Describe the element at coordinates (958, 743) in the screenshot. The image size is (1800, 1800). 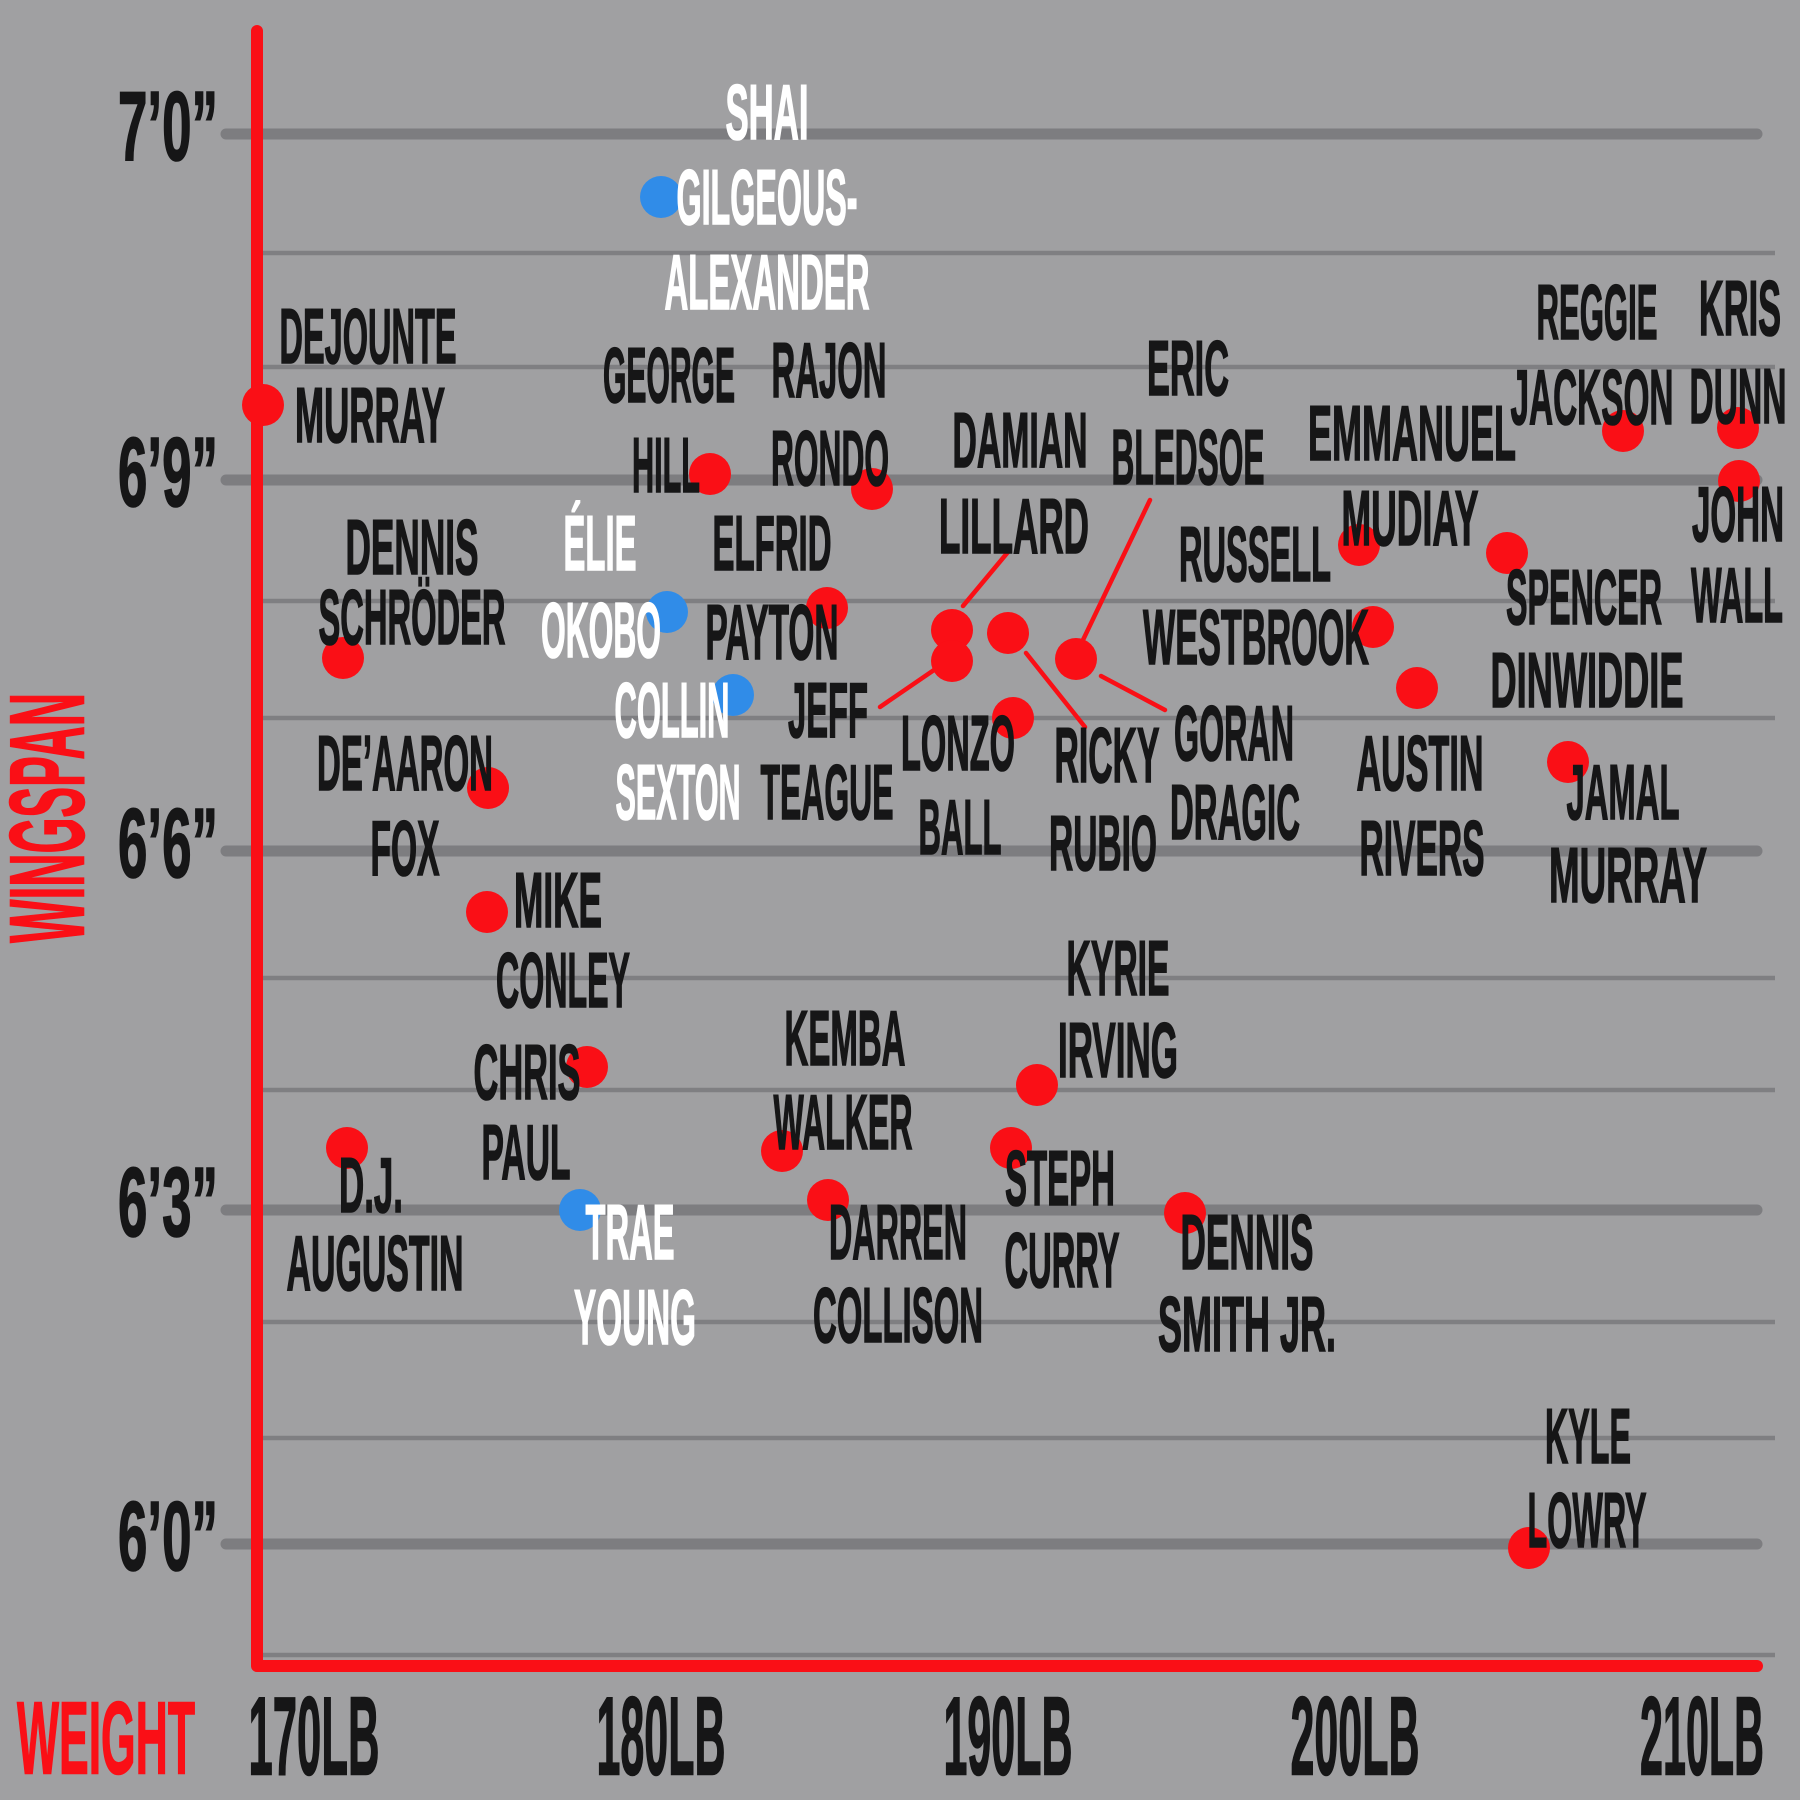
I see `svg-text: LONZO` at that location.